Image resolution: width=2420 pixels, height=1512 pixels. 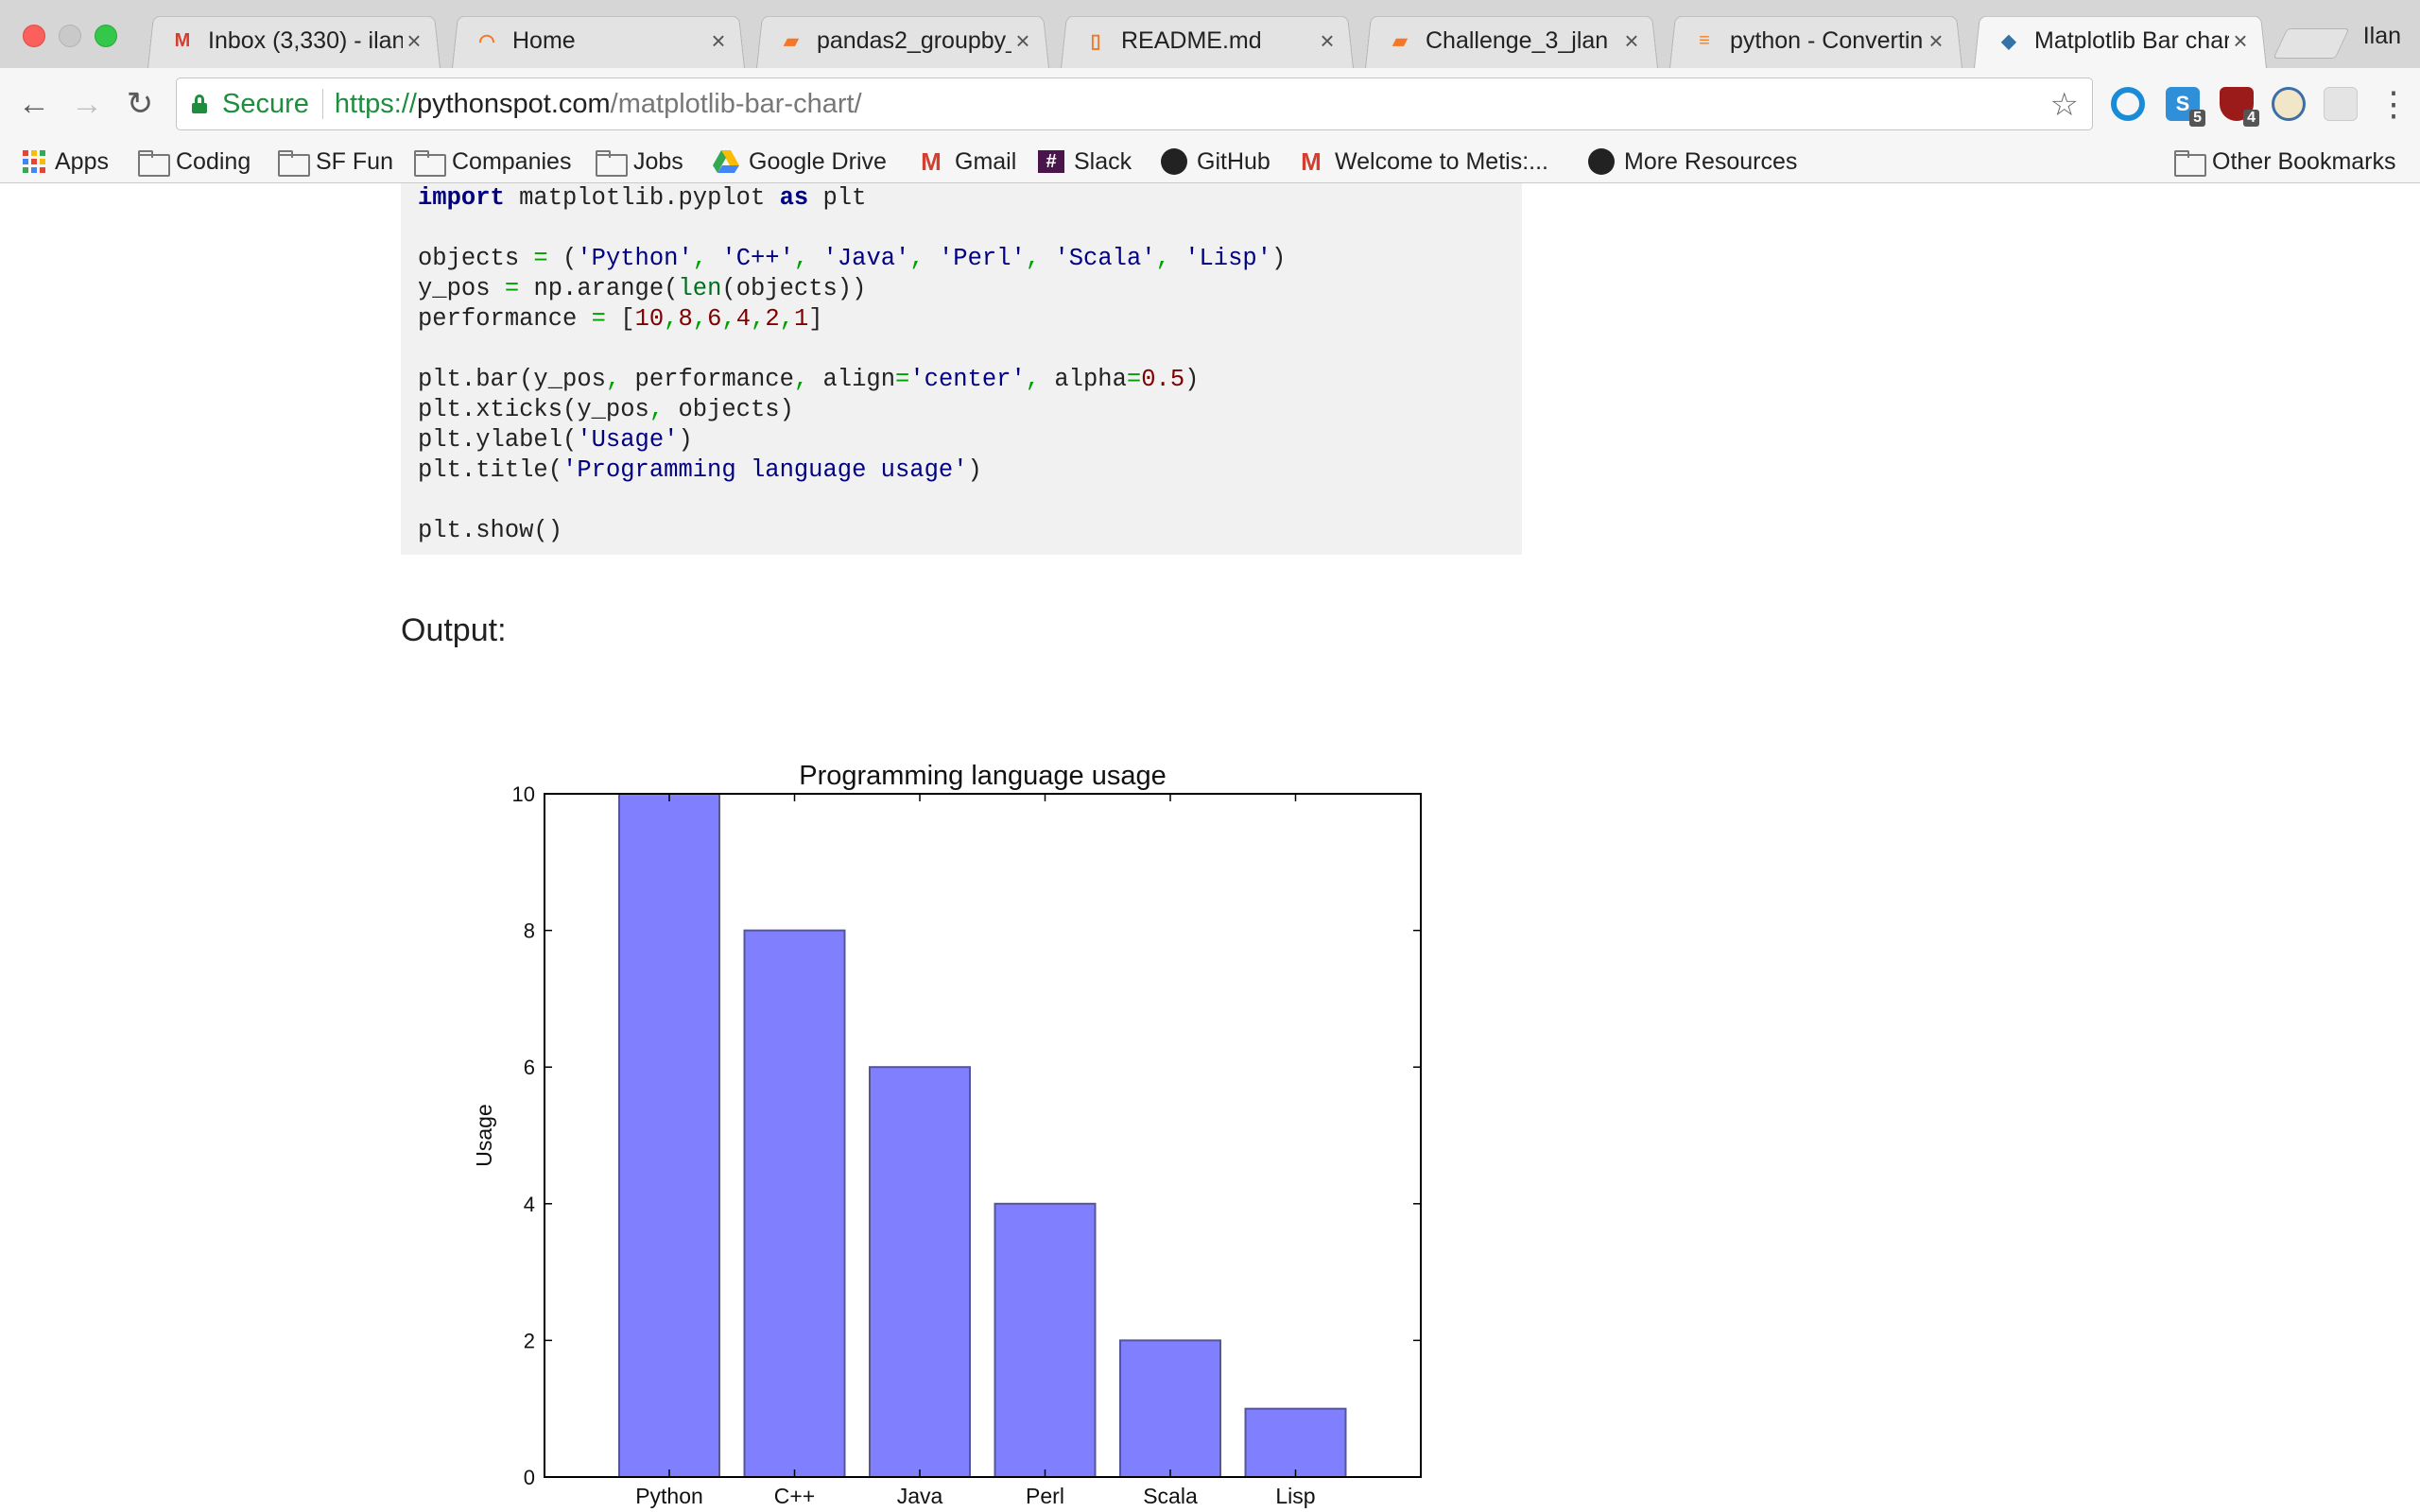 I want to click on jupyter-icon: ◠, so click(x=487, y=41).